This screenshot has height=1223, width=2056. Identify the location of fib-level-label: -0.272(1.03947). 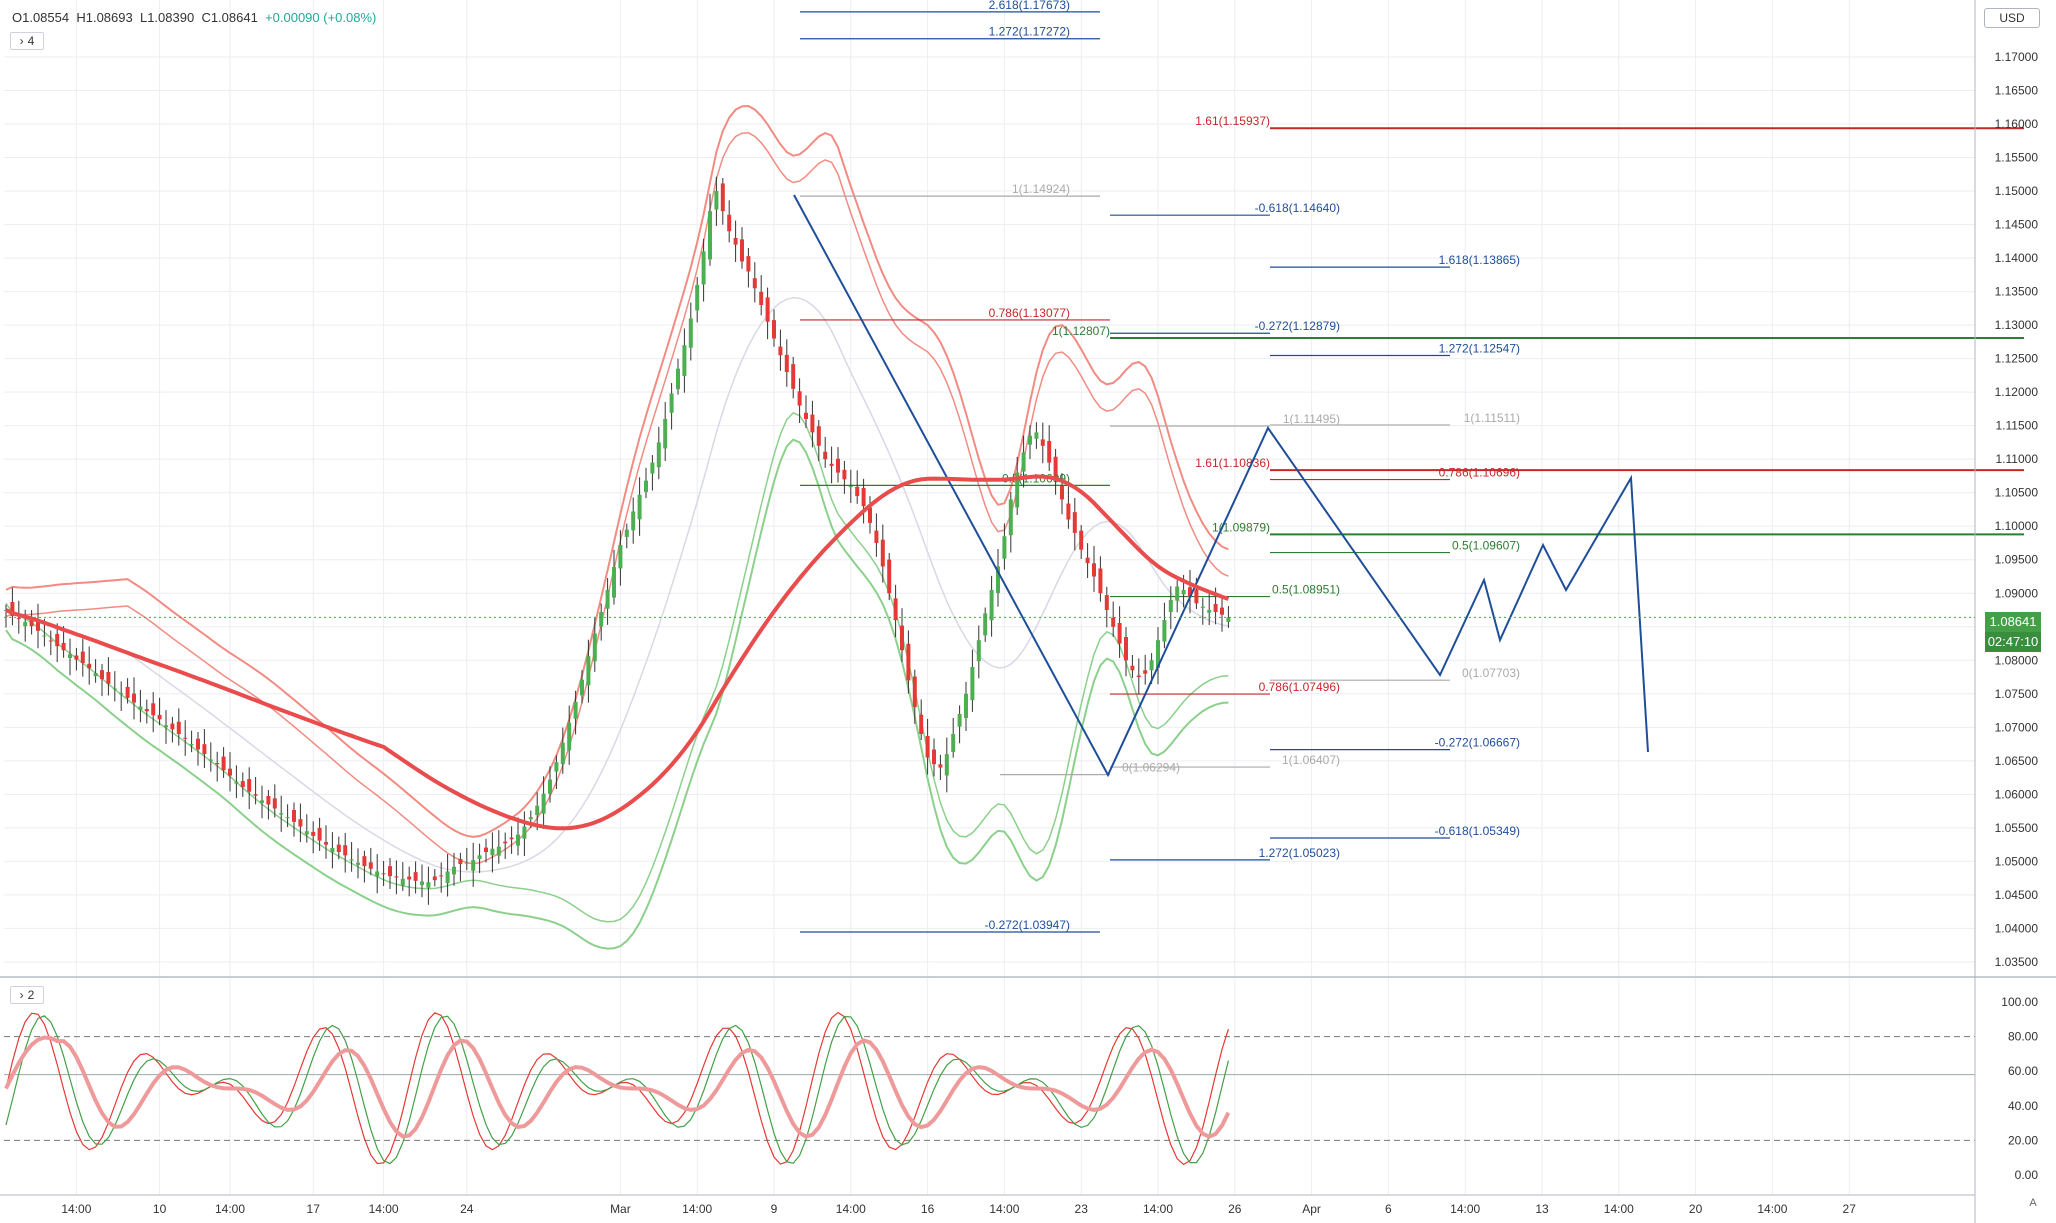
(1027, 925).